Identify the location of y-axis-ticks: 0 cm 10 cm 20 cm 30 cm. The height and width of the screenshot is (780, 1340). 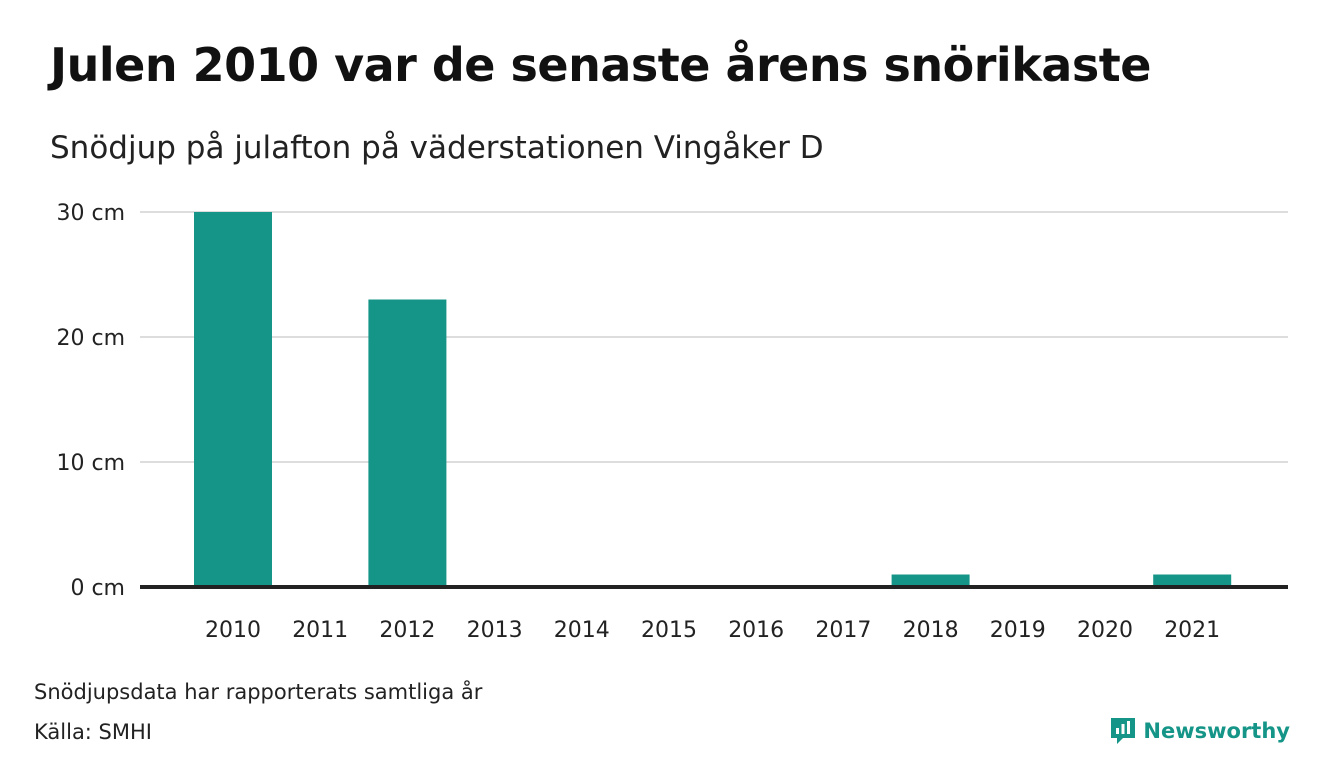
(90, 401).